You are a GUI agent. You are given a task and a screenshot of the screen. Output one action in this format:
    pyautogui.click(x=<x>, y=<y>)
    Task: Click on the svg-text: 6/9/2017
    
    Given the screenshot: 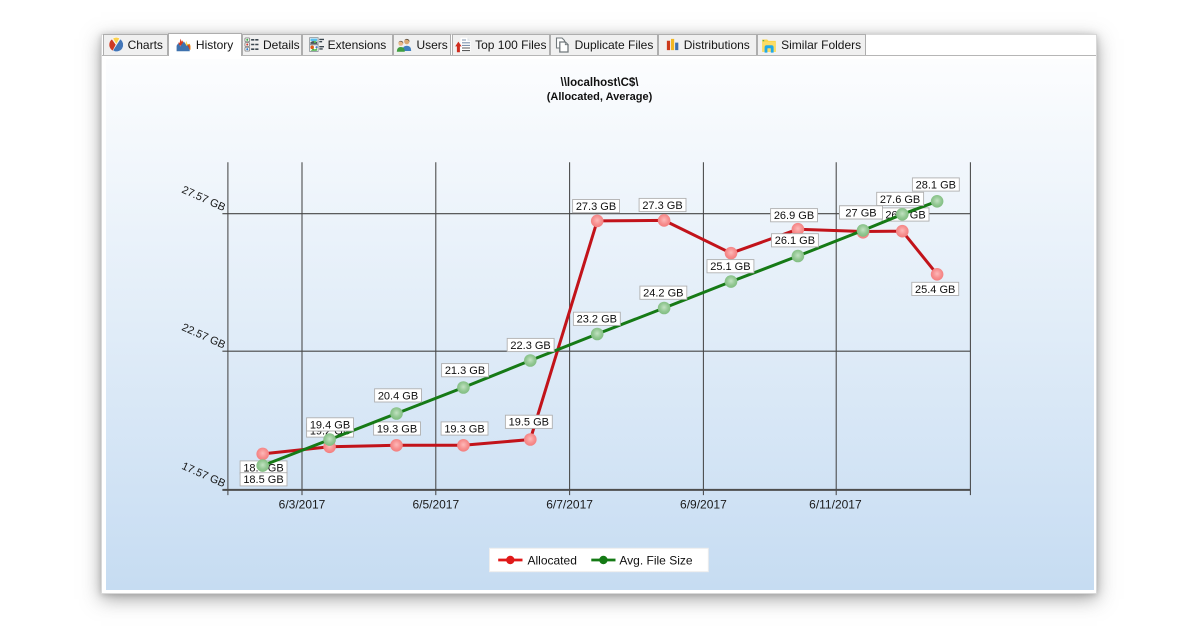 What is the action you would take?
    pyautogui.click(x=703, y=504)
    